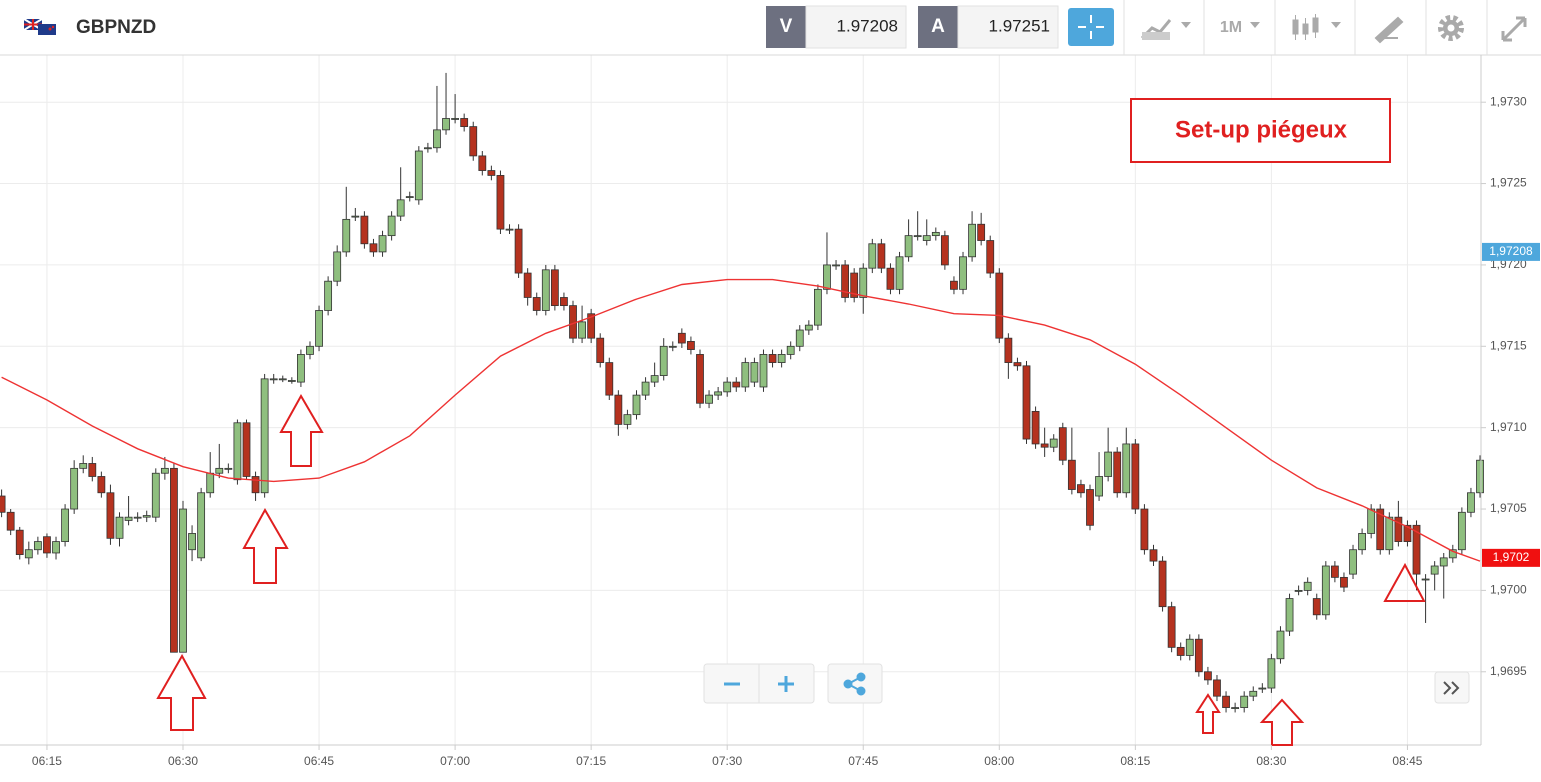  I want to click on share-icon, so click(854, 684).